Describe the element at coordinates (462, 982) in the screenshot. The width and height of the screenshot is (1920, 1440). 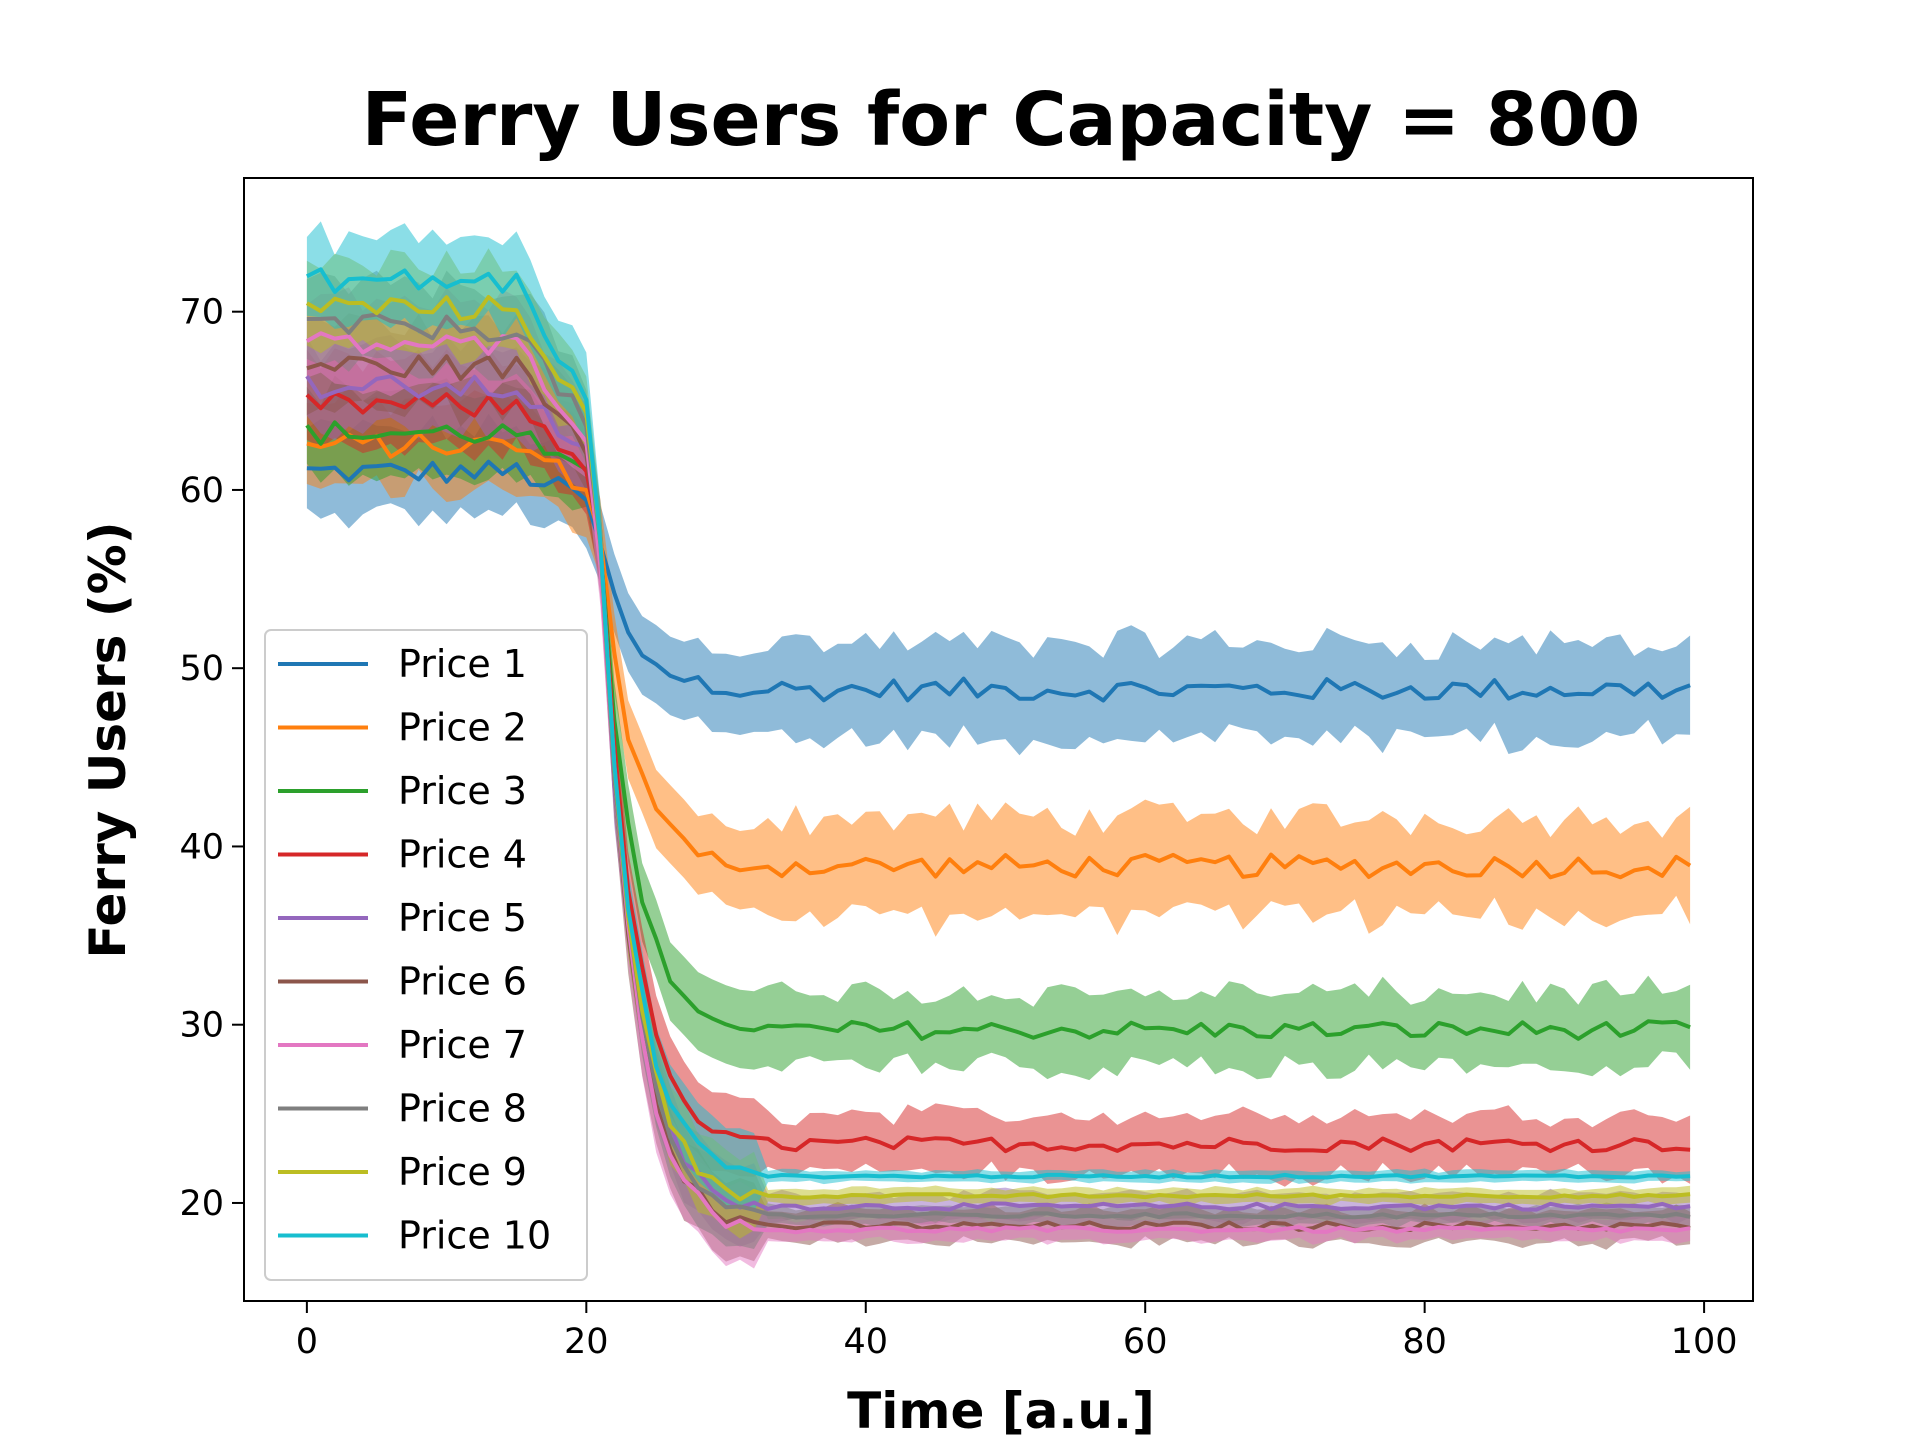
I see `legend-label-price-6: Price 6` at that location.